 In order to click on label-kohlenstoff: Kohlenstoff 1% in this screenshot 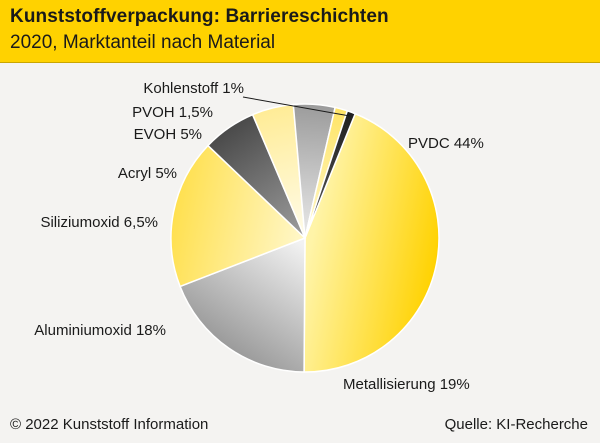, I will do `click(193, 88)`.